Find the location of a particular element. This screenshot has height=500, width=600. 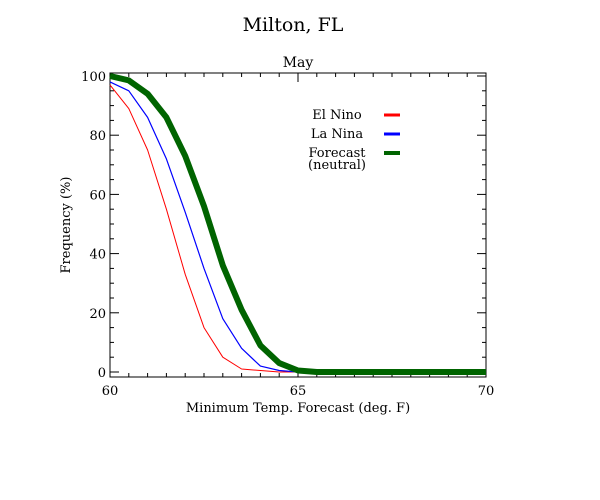

x-tick-label: 65 is located at coordinates (298, 391).